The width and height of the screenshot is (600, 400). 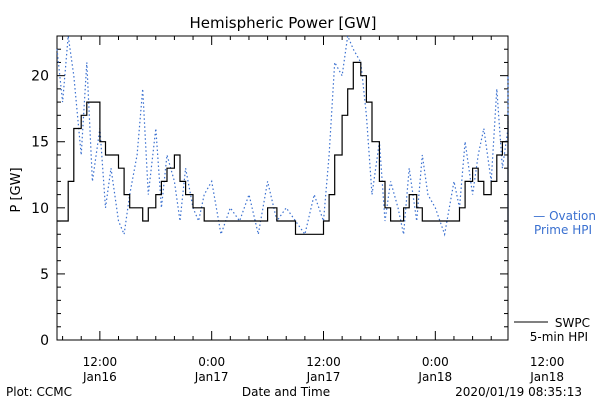 What do you see at coordinates (40, 209) in the screenshot?
I see `y-tick-label-10: 10` at bounding box center [40, 209].